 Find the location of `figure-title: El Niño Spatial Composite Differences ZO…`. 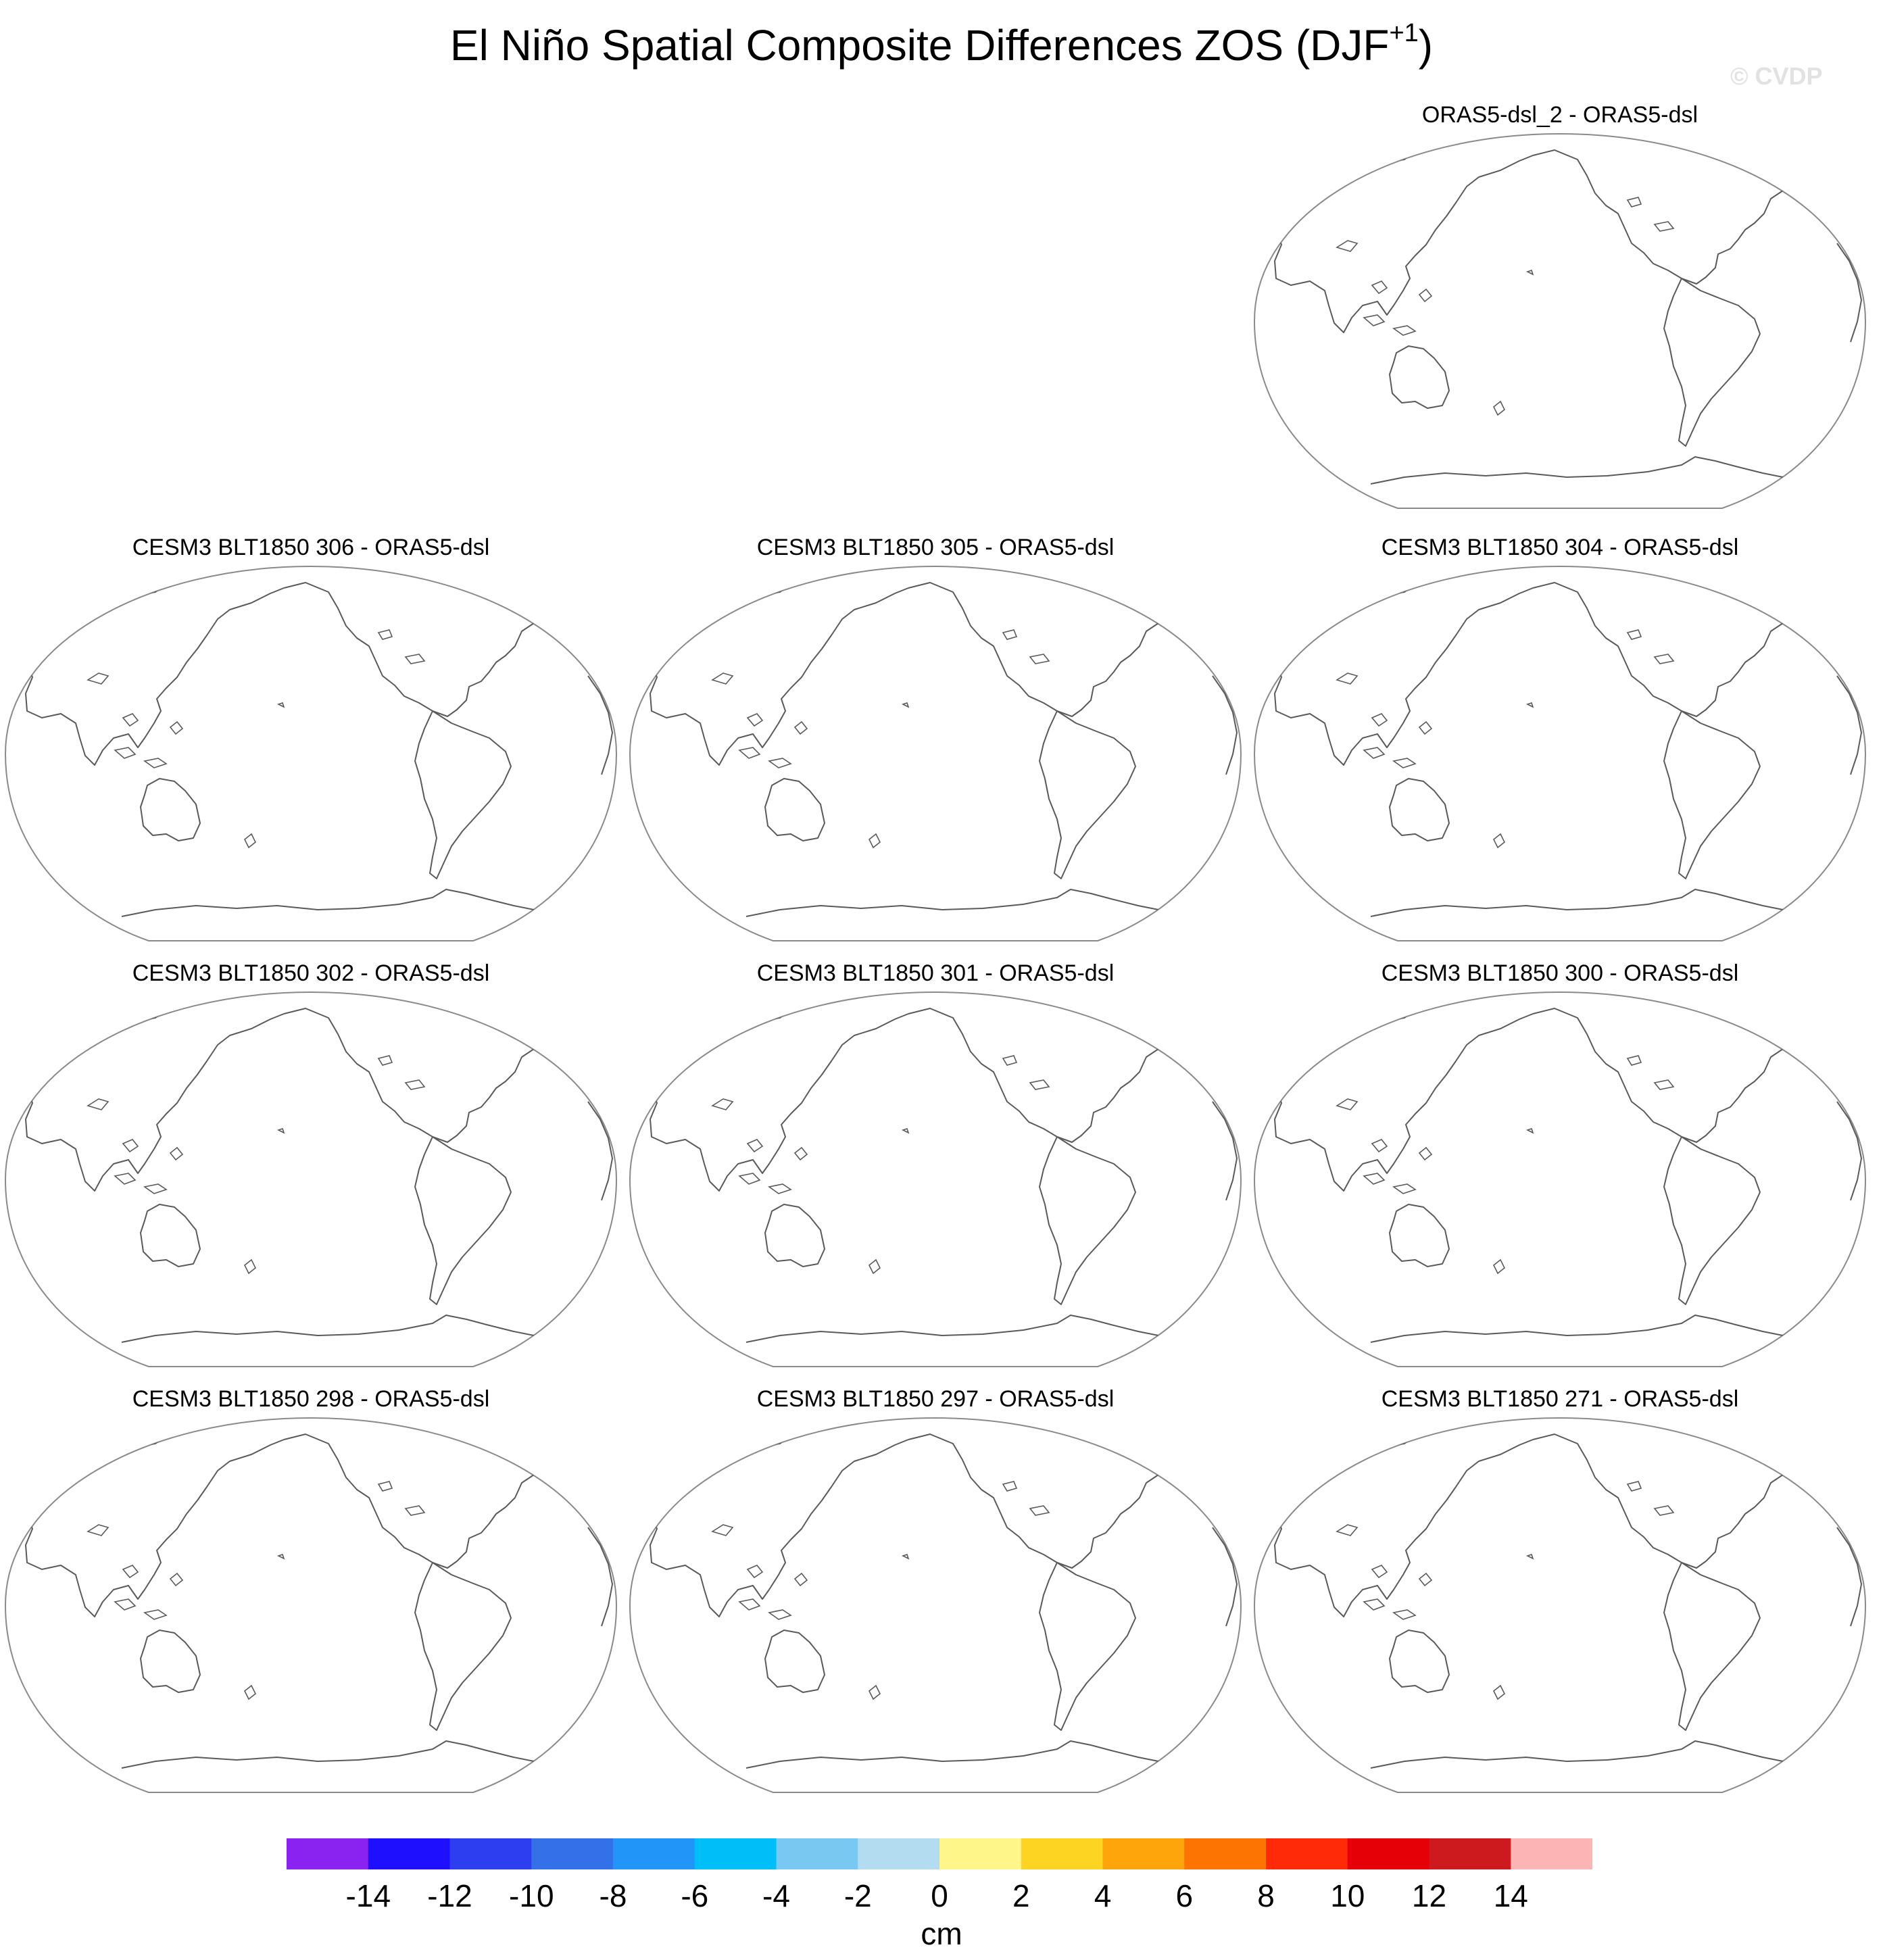

figure-title: El Niño Spatial Composite Differences ZO… is located at coordinates (941, 45).